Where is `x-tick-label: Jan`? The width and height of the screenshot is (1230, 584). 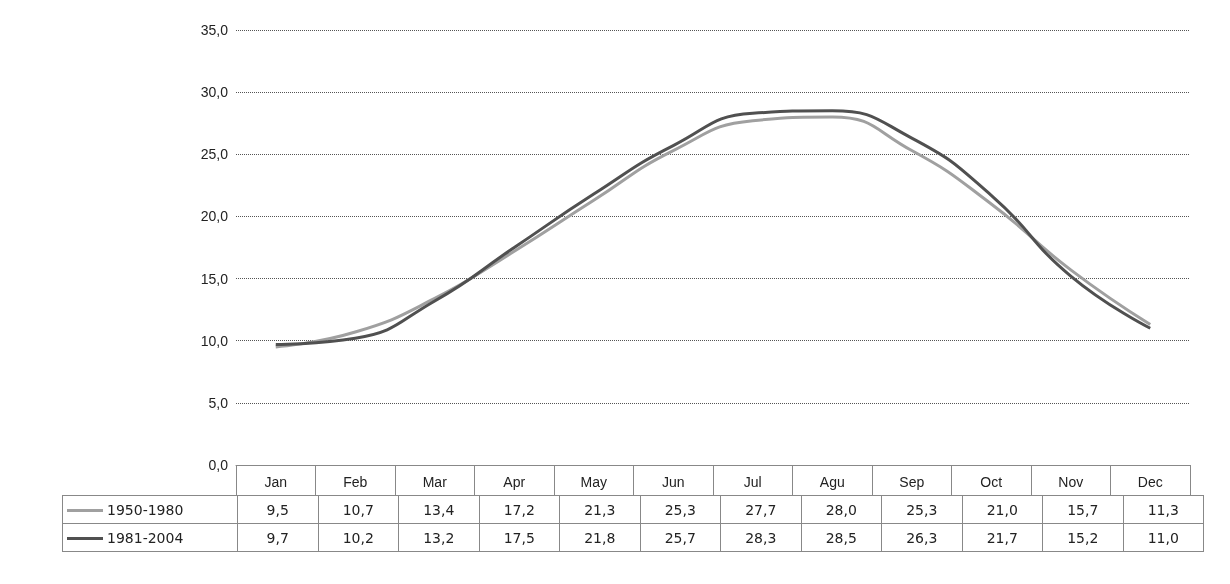 x-tick-label: Jan is located at coordinates (276, 482).